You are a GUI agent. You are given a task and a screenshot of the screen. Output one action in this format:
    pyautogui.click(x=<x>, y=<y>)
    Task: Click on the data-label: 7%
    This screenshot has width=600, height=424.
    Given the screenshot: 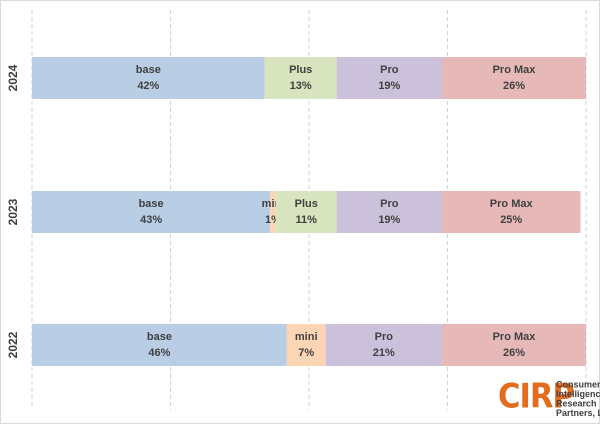 What is the action you would take?
    pyautogui.click(x=306, y=353)
    